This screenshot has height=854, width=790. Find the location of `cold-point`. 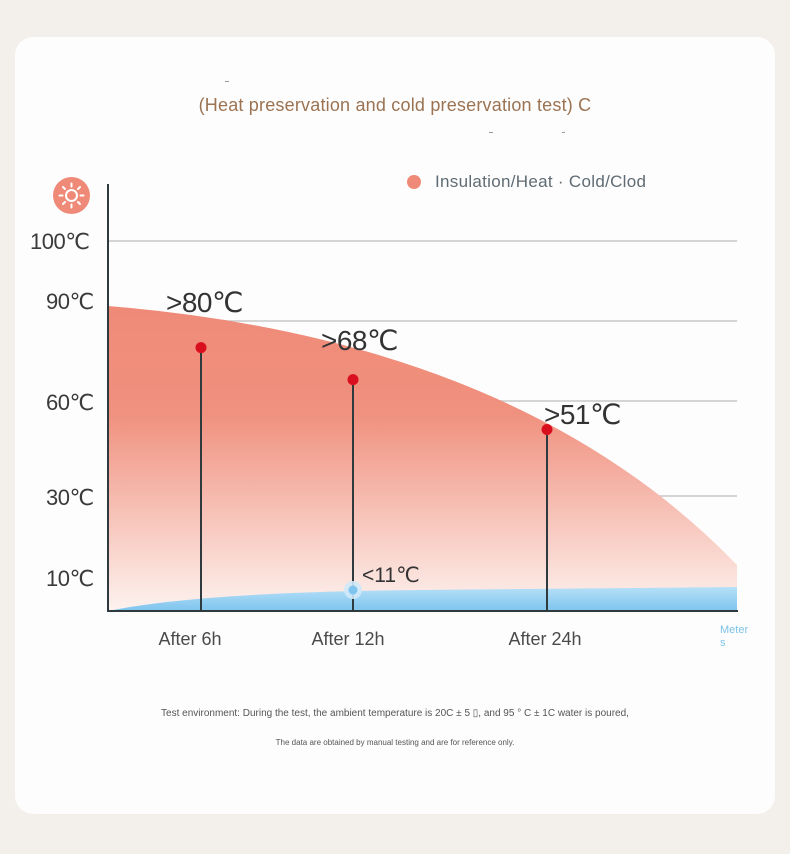

cold-point is located at coordinates (353, 590).